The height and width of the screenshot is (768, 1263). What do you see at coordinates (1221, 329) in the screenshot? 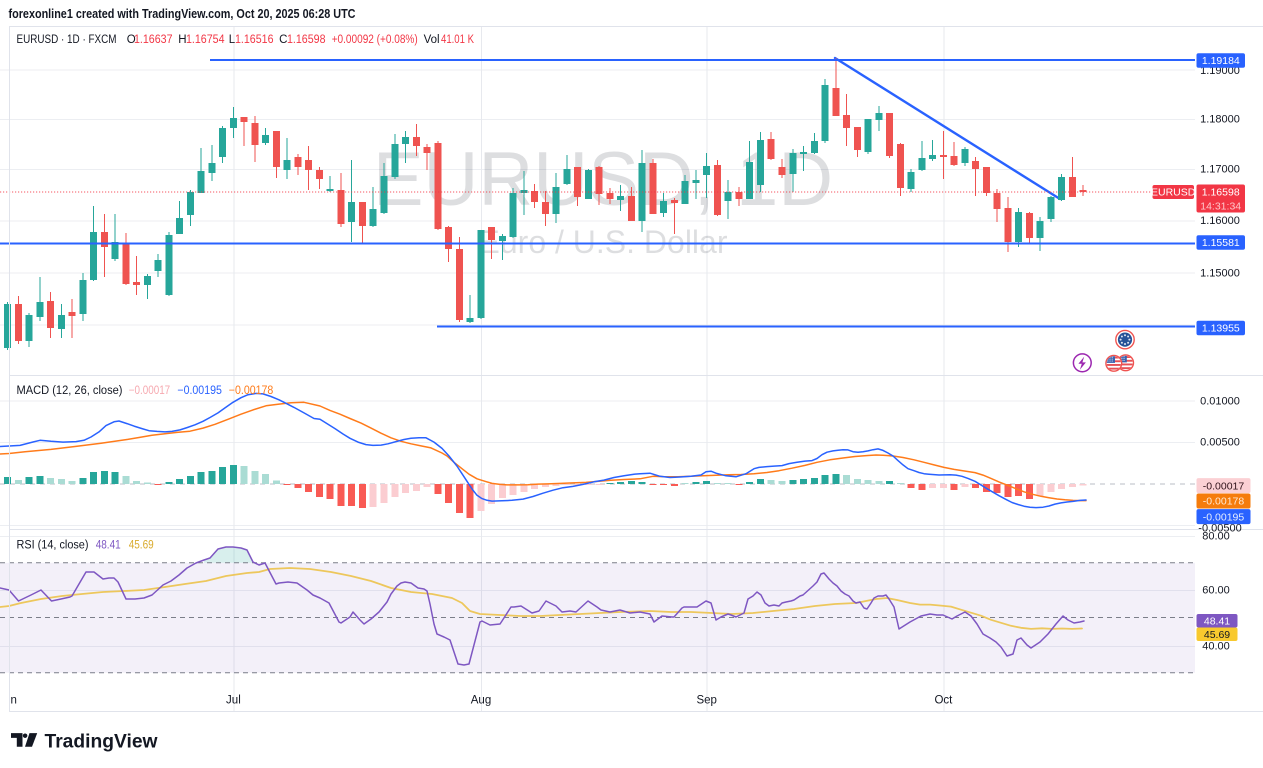
I see `svg-text: 1.13955` at bounding box center [1221, 329].